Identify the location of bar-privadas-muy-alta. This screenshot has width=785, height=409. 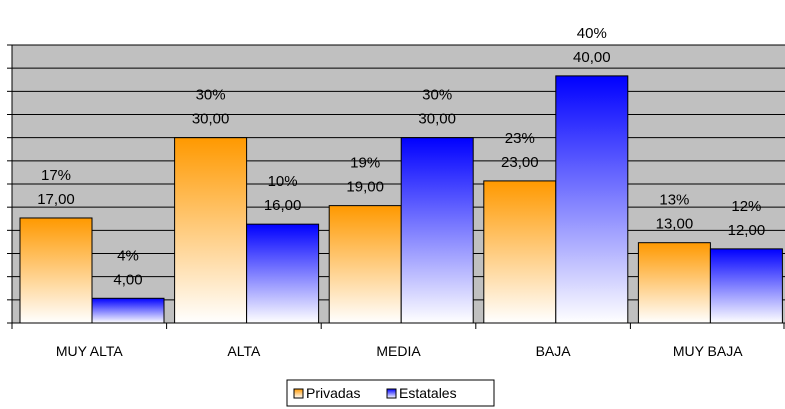
(56, 270).